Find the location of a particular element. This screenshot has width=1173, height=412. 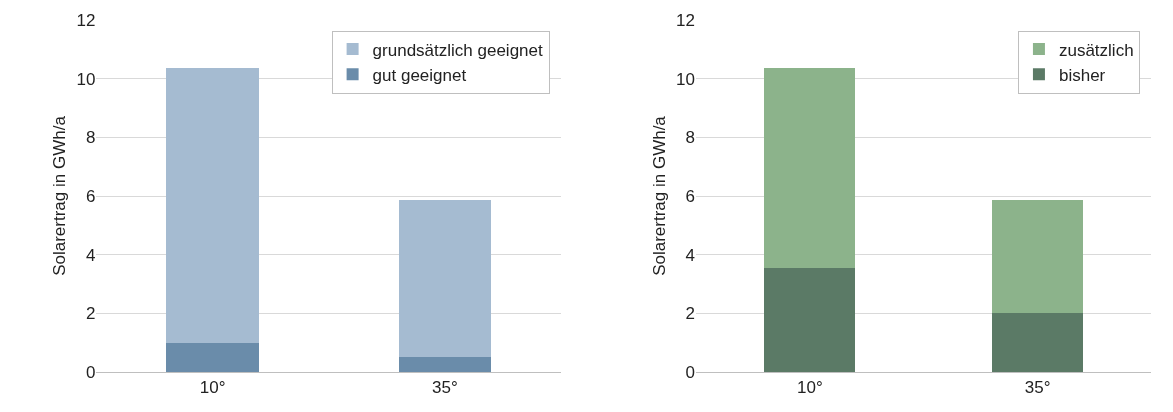

legend-label: zusätzlich is located at coordinates (1096, 50).